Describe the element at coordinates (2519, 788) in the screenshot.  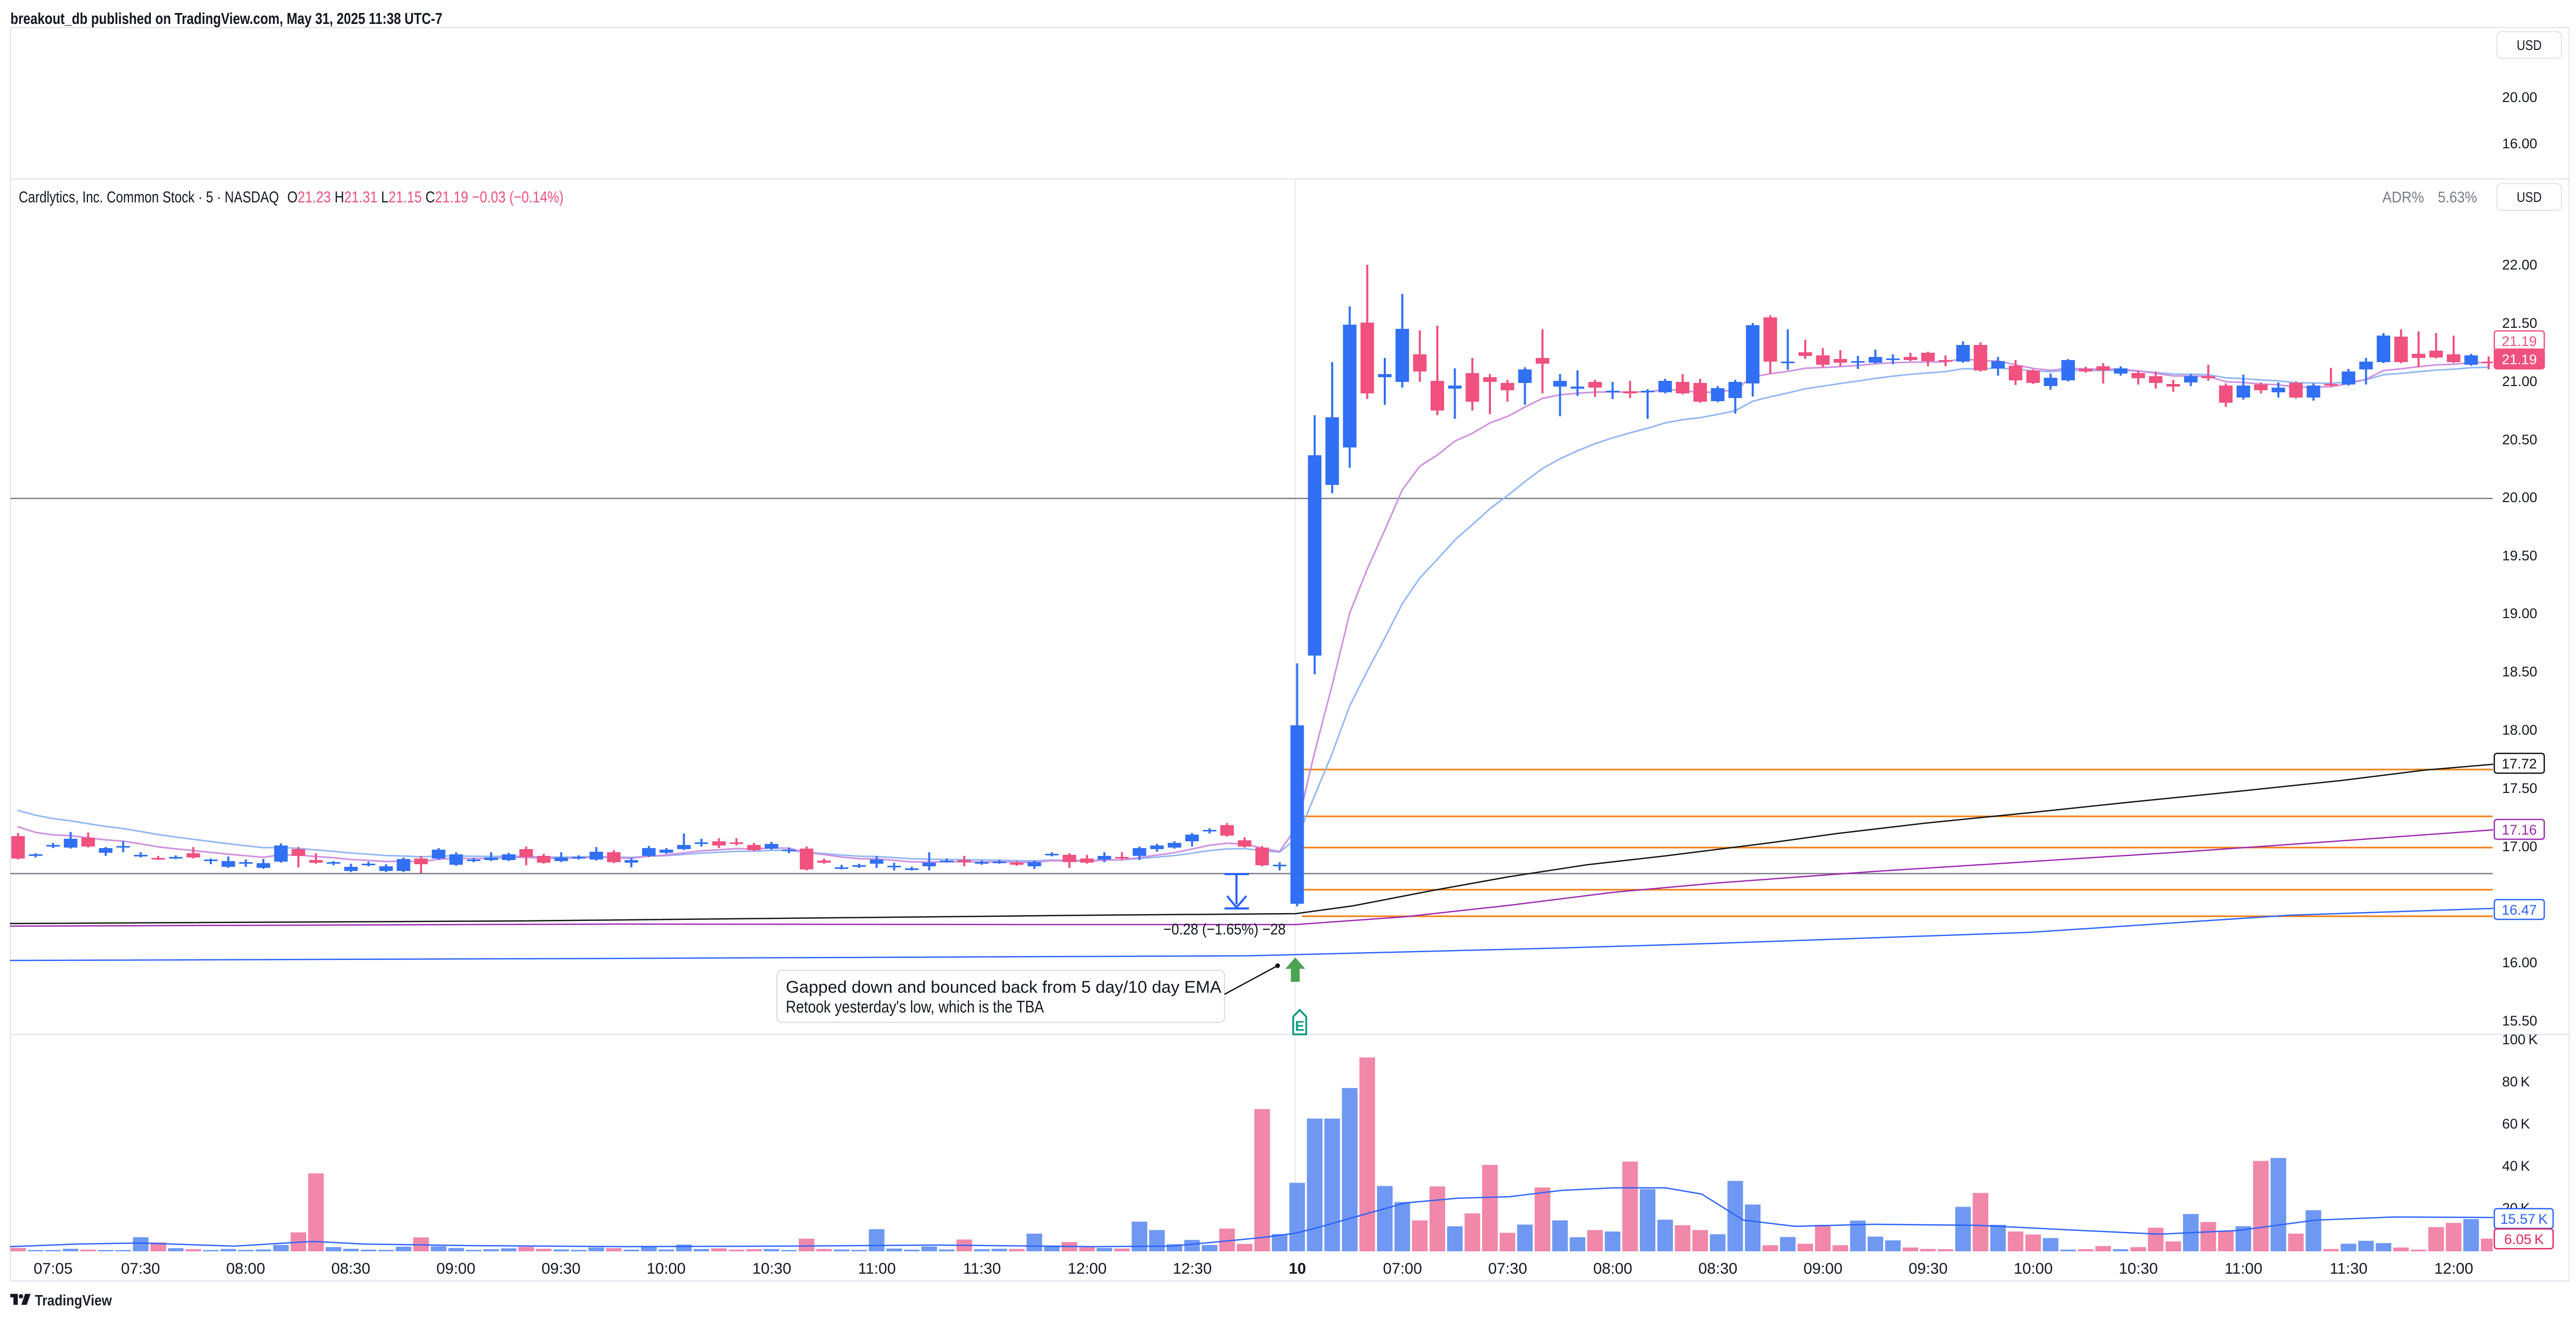
I see `svg-text: 17.50` at that location.